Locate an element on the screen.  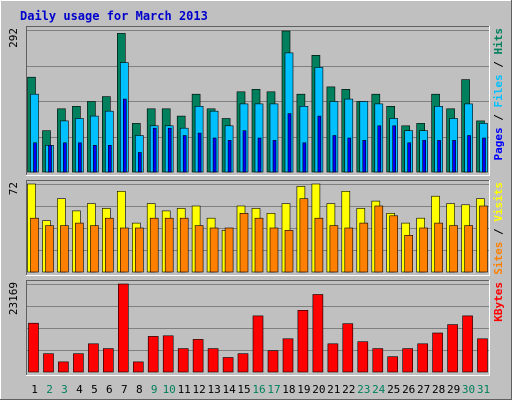
x-tick-label-day-3: 3 is located at coordinates (64, 389).